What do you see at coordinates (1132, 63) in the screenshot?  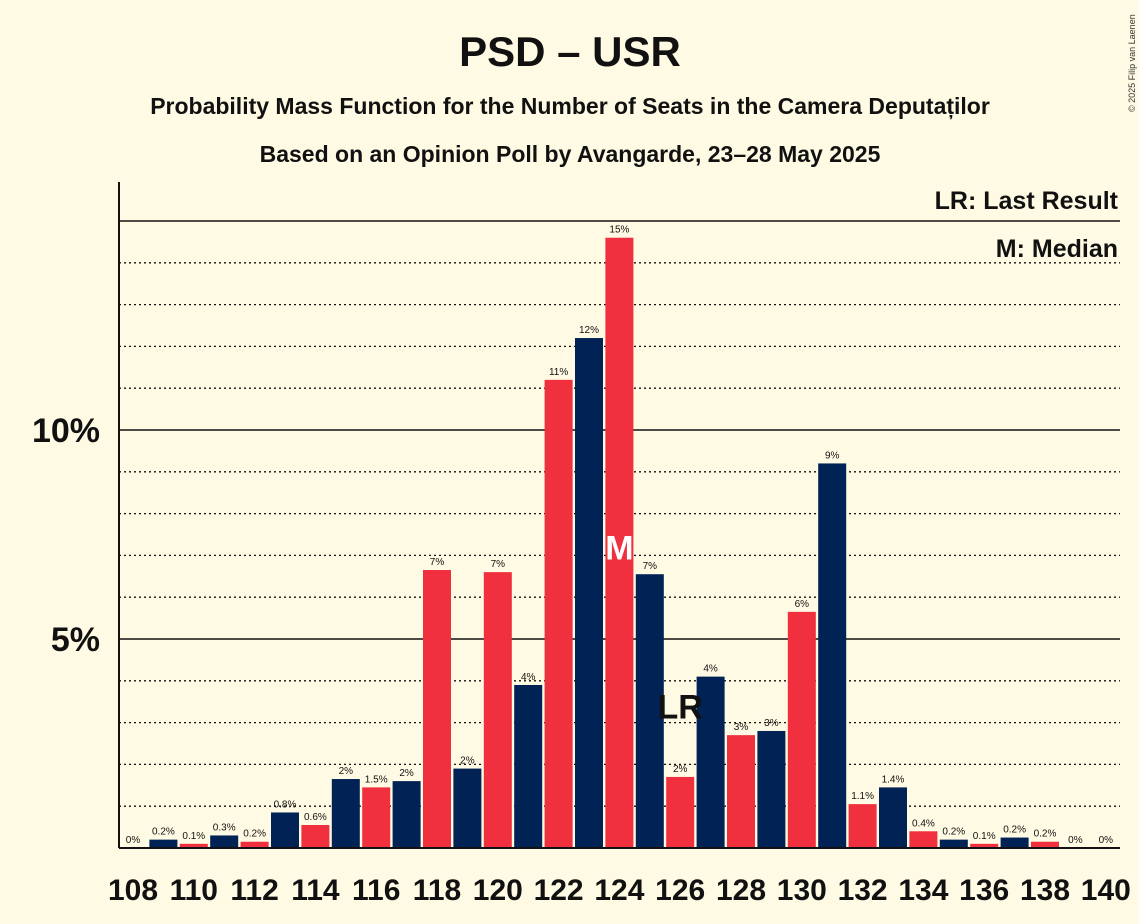 I see `copyright-notice: © 2025 Filip van Laenen` at bounding box center [1132, 63].